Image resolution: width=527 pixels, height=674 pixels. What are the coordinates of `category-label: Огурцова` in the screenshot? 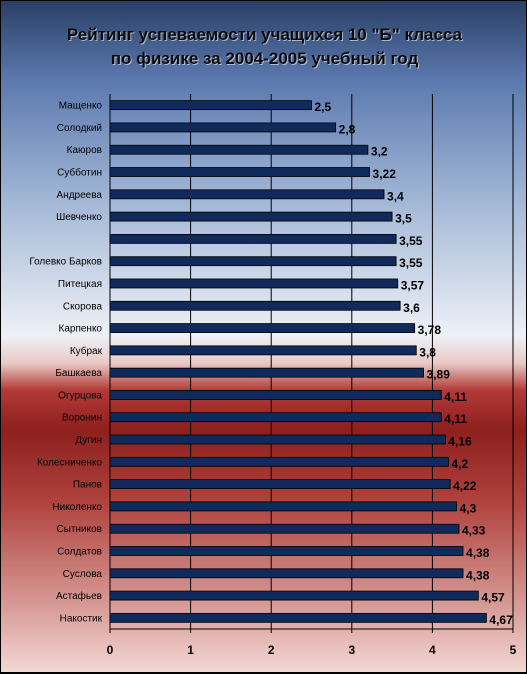 It's located at (80, 395).